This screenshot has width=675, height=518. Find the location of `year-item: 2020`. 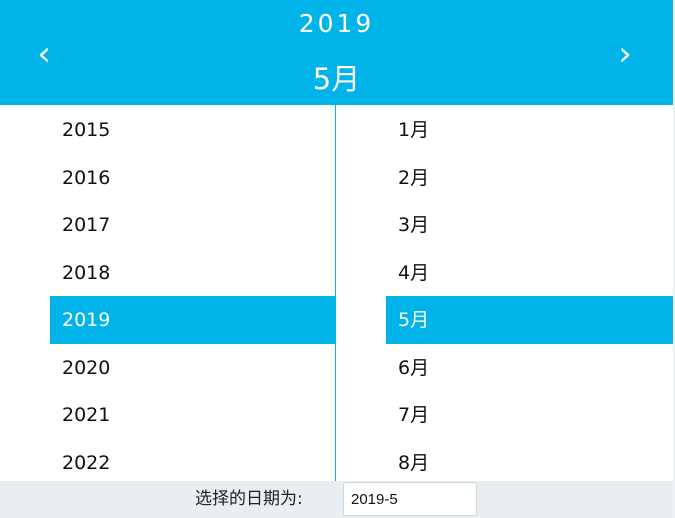

year-item: 2020 is located at coordinates (86, 367).